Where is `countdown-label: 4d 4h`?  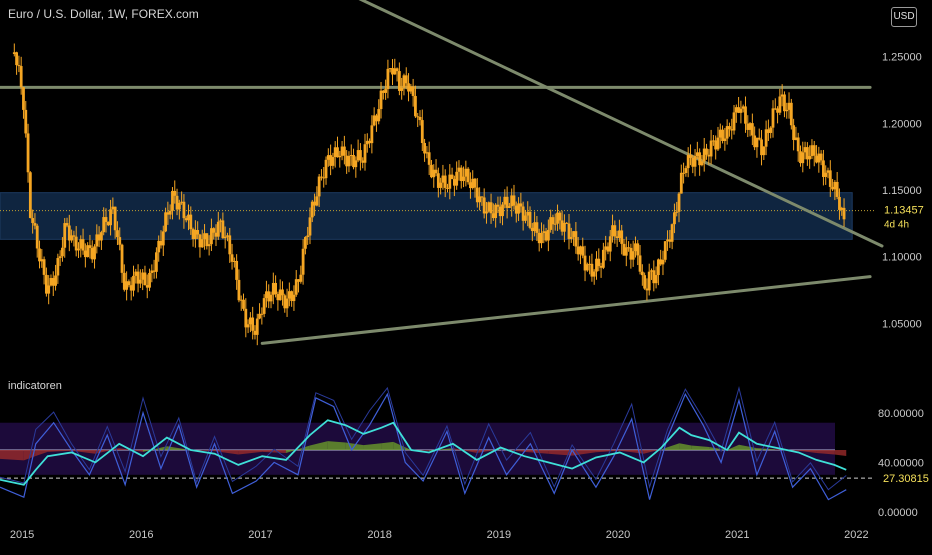
countdown-label: 4d 4h is located at coordinates (896, 225).